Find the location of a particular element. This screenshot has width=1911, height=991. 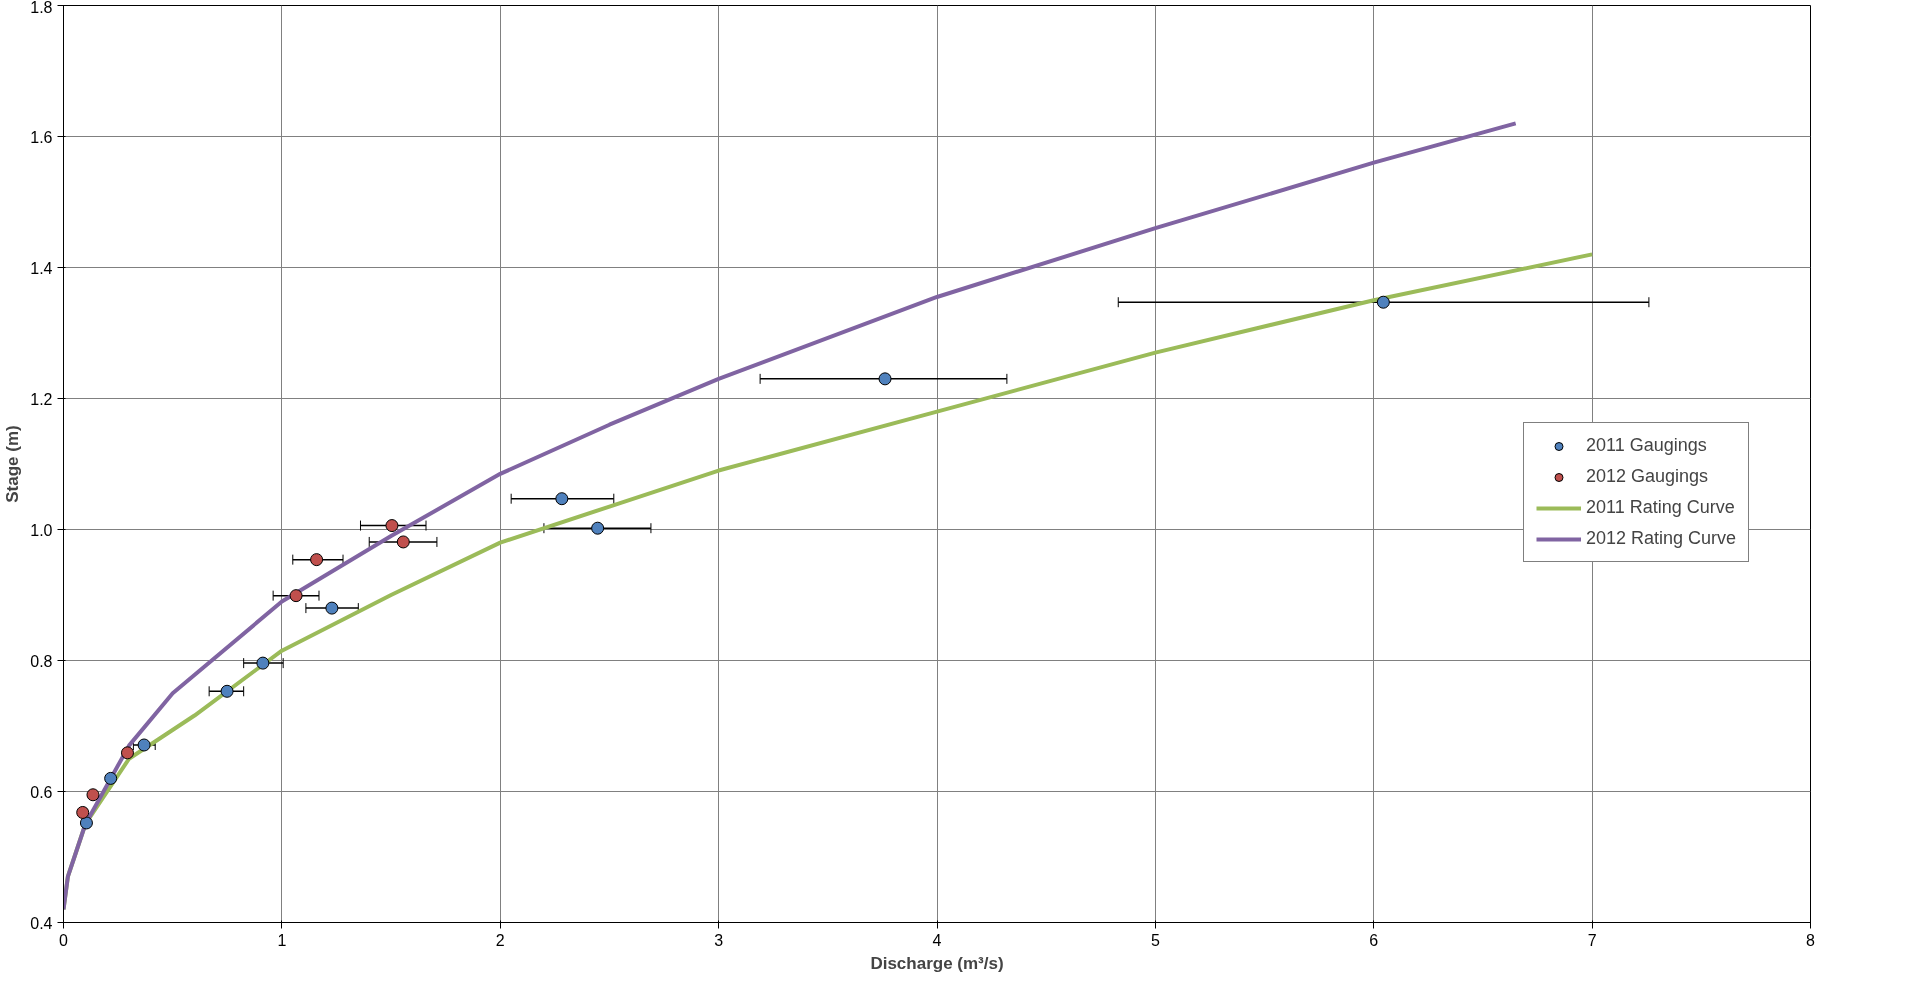

y-axis-title: Stage (m) is located at coordinates (13, 464).